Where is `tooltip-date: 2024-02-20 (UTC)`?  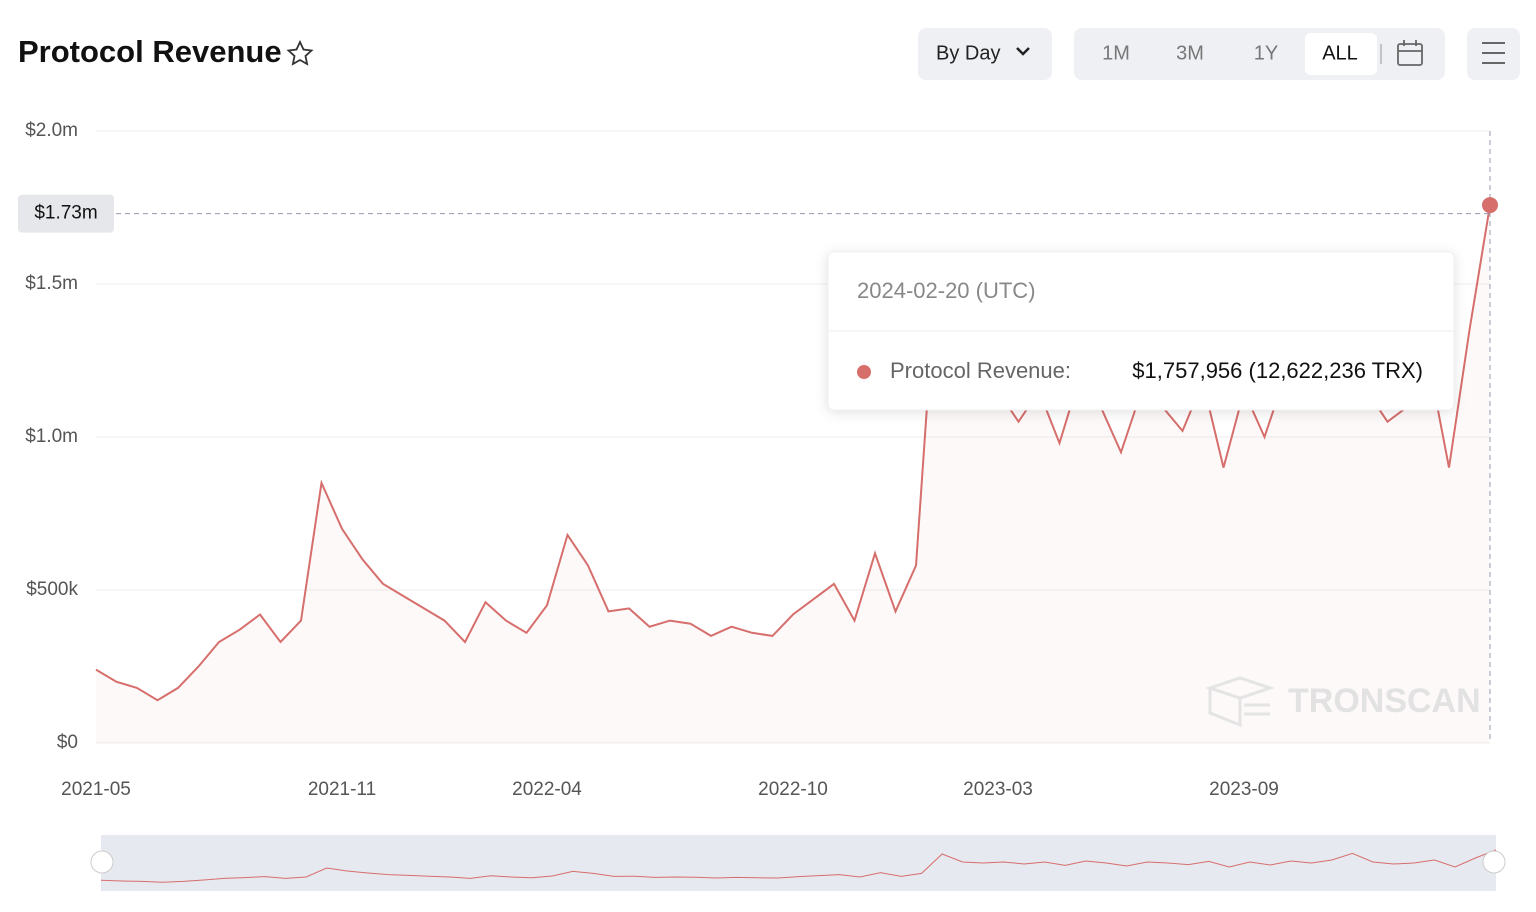
tooltip-date: 2024-02-20 (UTC) is located at coordinates (946, 290).